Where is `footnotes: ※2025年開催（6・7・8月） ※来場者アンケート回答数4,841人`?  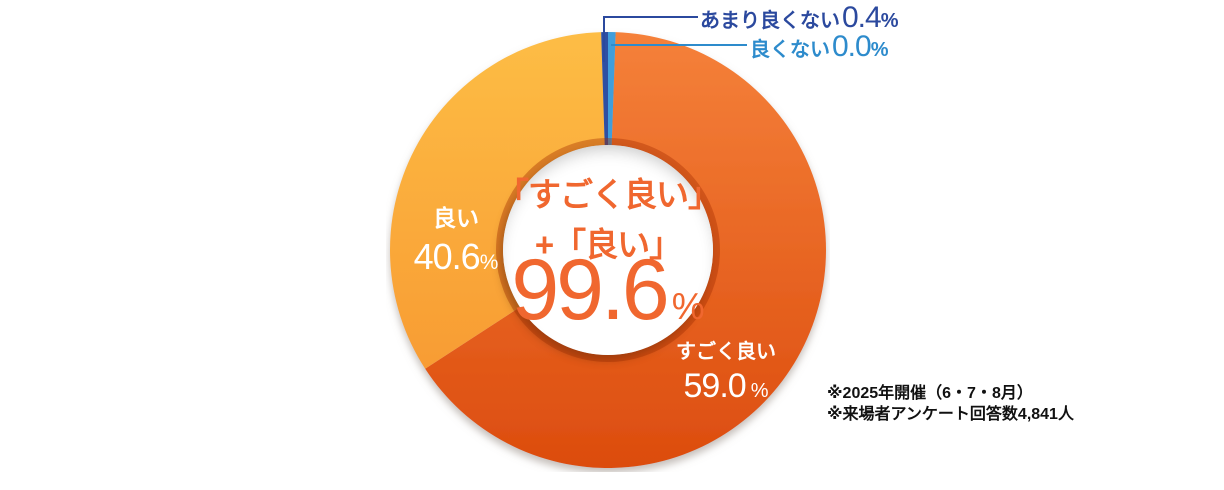 footnotes: ※2025年開催（6・7・8月） ※来場者アンケート回答数4,841人 is located at coordinates (950, 404).